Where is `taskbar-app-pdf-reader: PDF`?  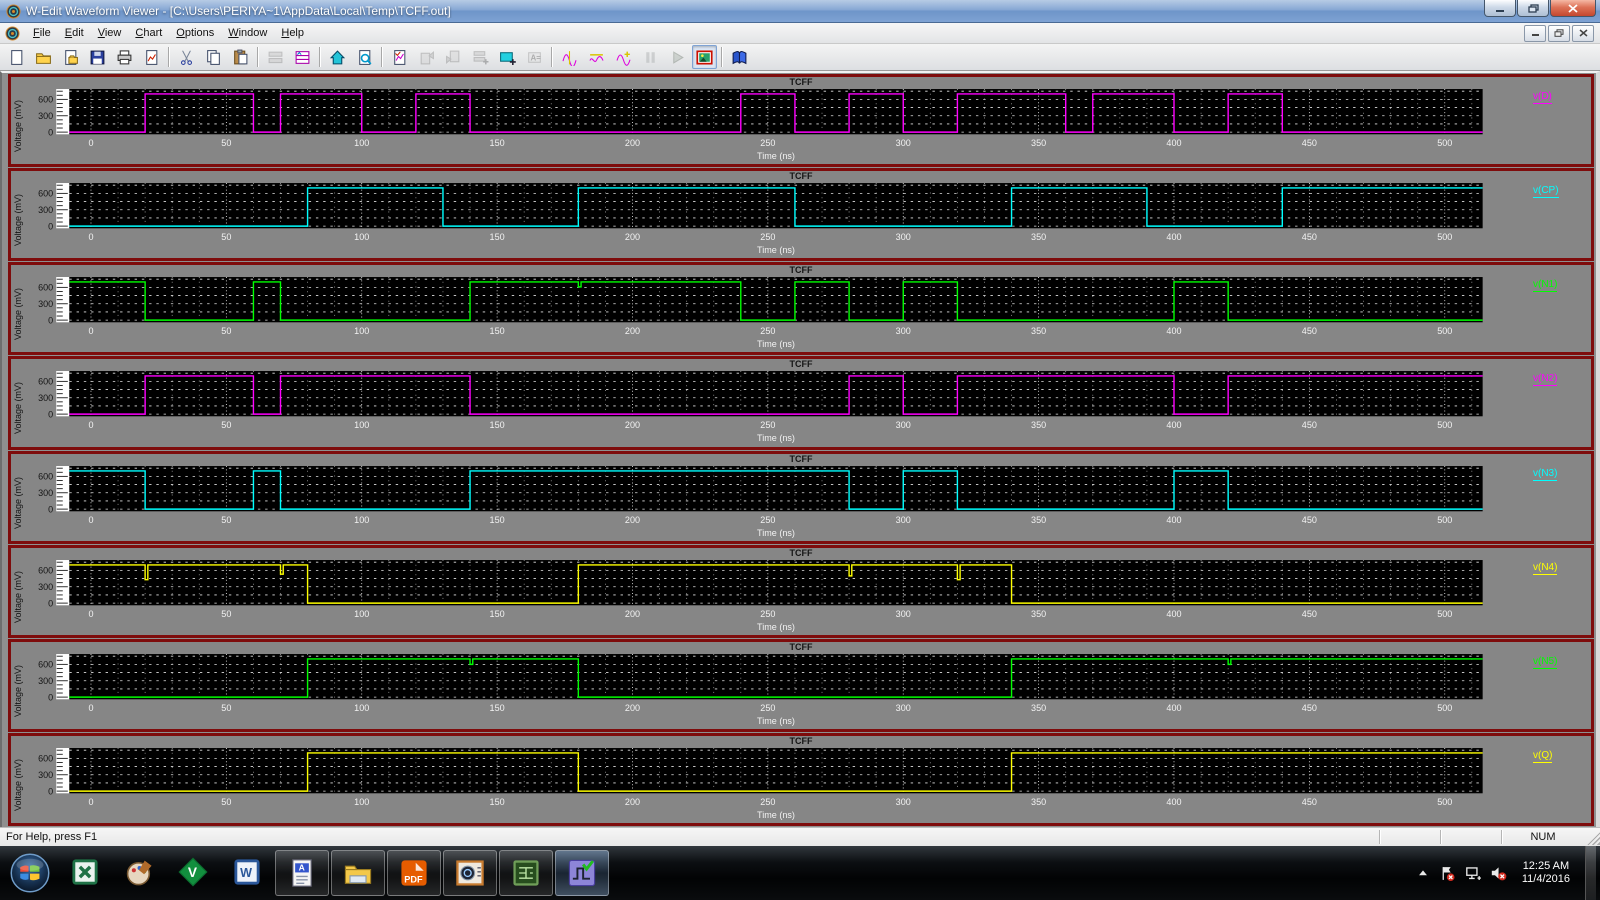 taskbar-app-pdf-reader: PDF is located at coordinates (414, 873).